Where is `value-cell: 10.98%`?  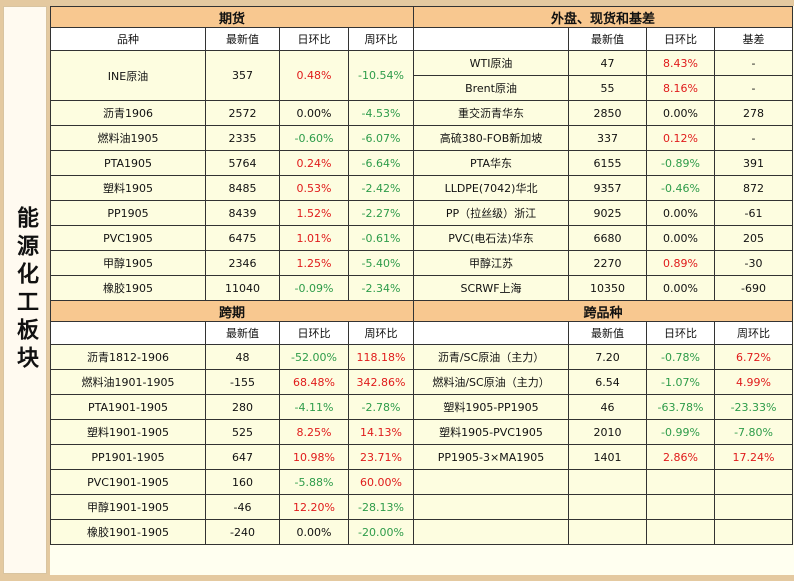 value-cell: 10.98% is located at coordinates (314, 457).